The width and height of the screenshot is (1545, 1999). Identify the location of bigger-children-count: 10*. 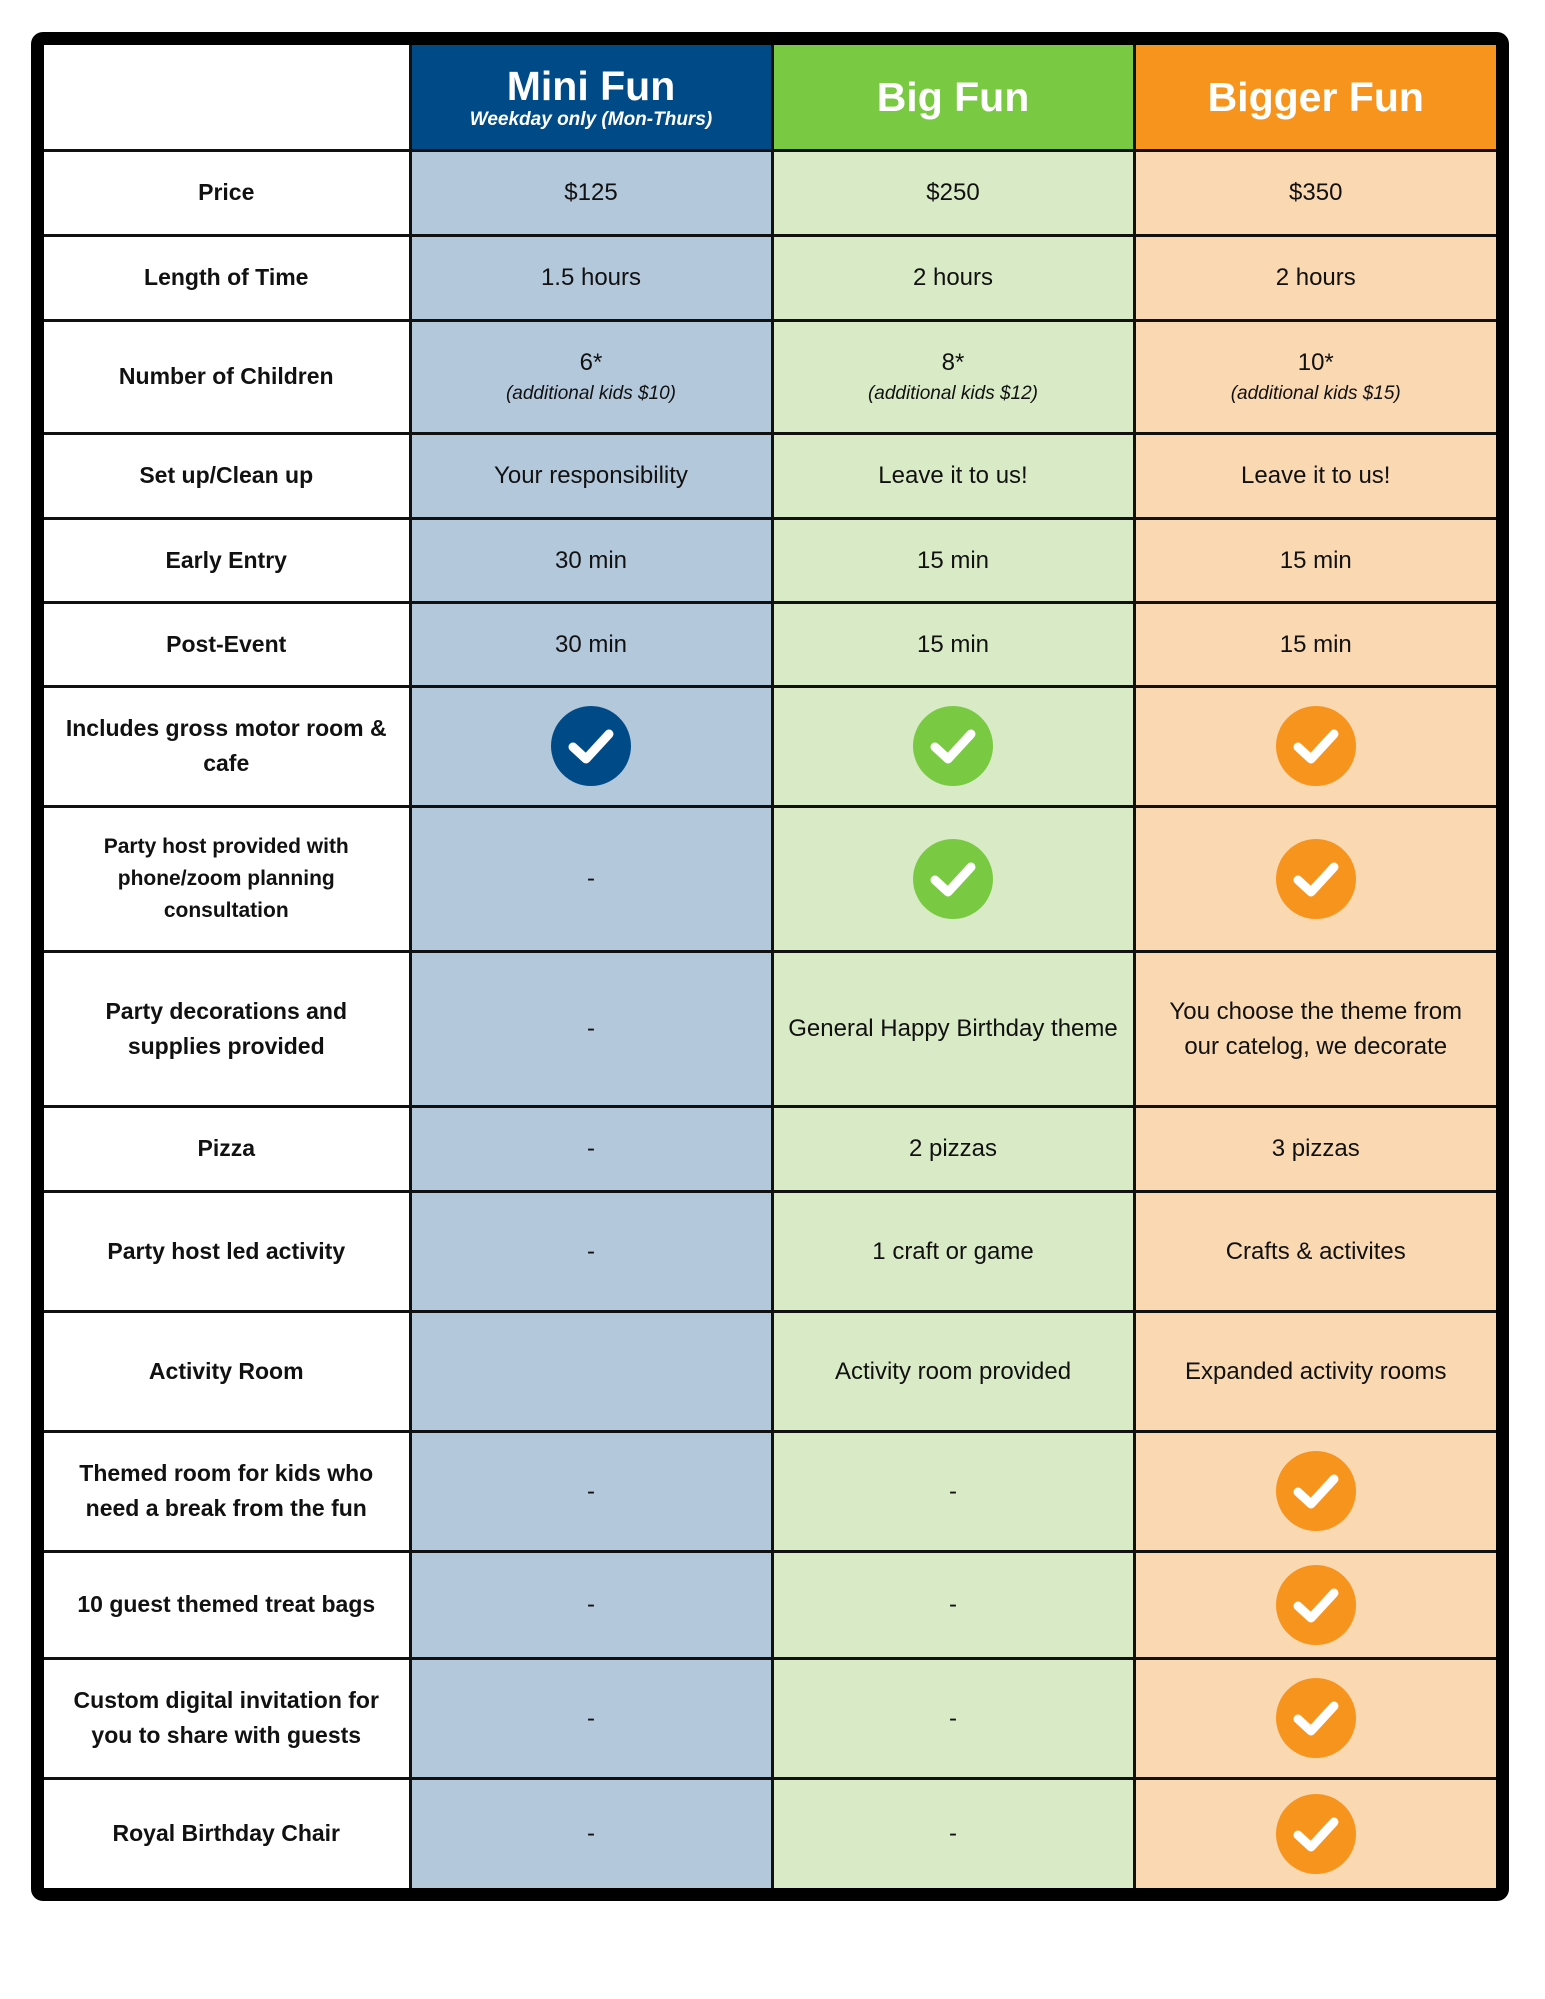
(1315, 362).